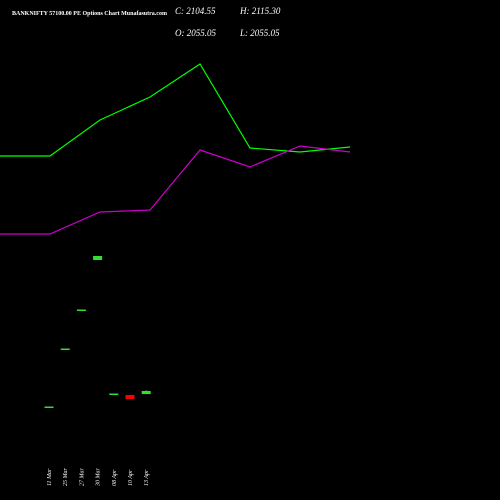  What do you see at coordinates (147, 477) in the screenshot?
I see `x-tick-label: 13 Apr` at bounding box center [147, 477].